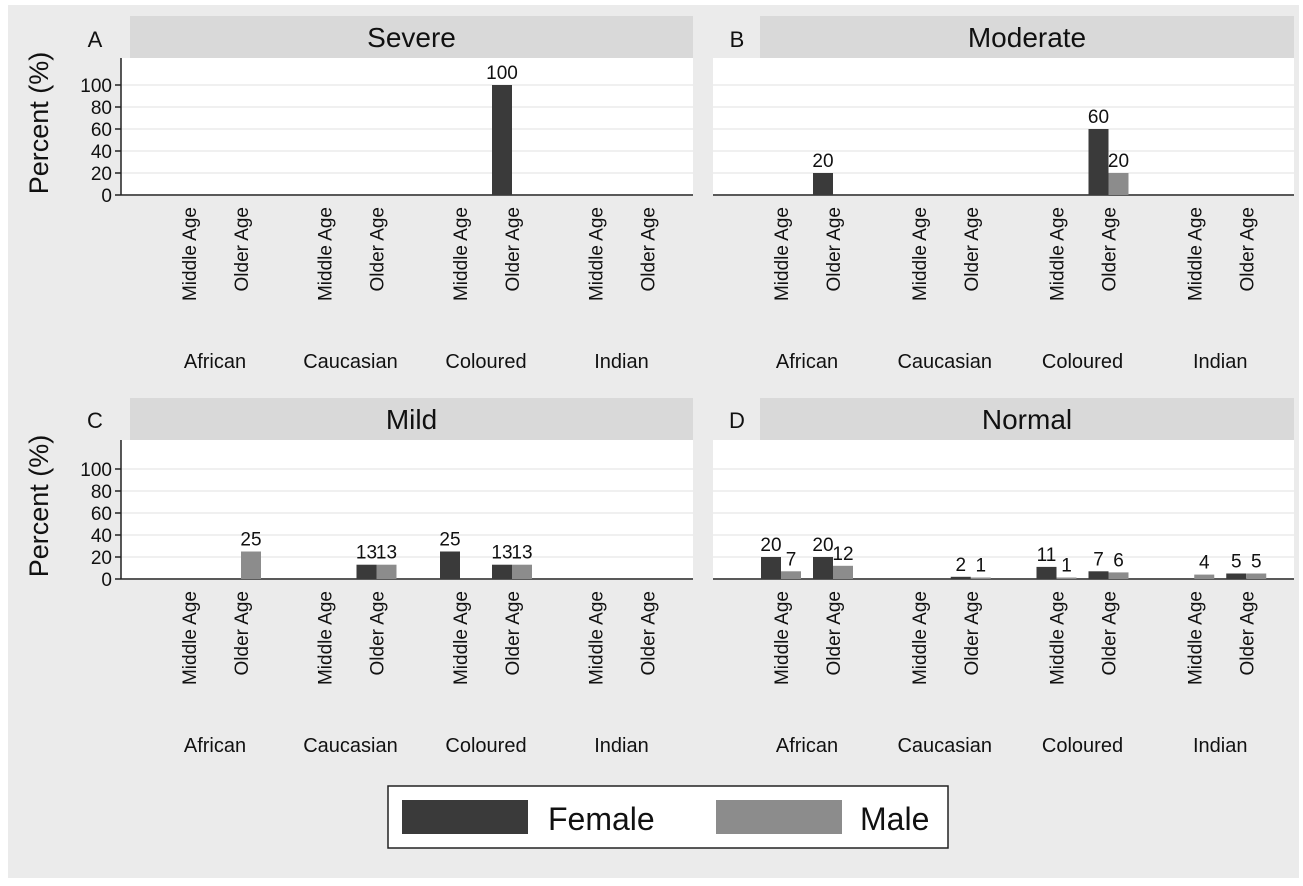 This screenshot has height=886, width=1303. Describe the element at coordinates (668, 817) in the screenshot. I see `legend: Female Male` at that location.